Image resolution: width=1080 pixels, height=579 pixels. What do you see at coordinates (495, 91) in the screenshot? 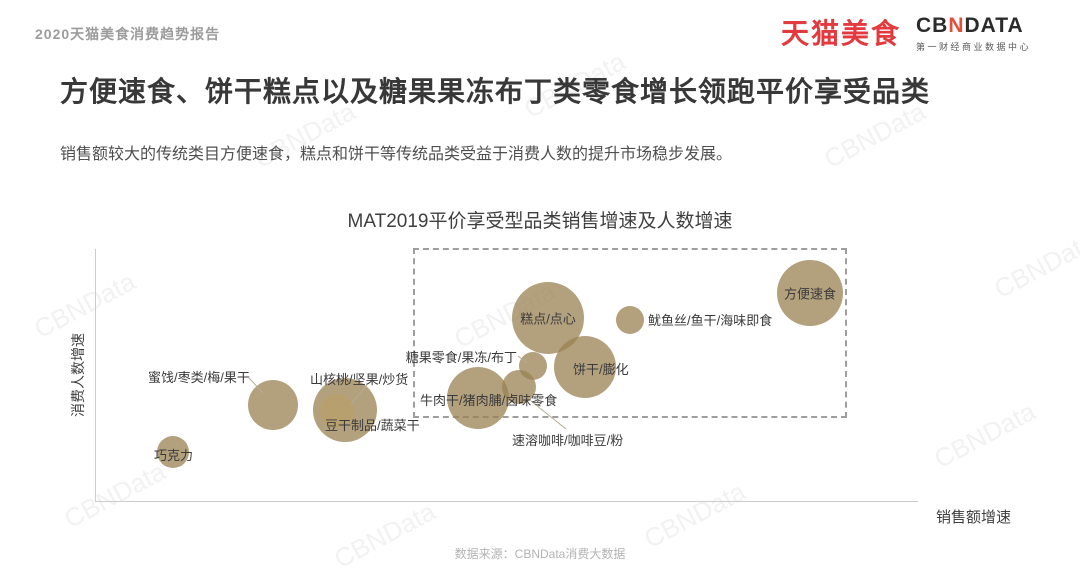
I see `page-title: 方便速食、饼干糕点以及糖果果冻布丁类零食增长领跑平价享受品类` at bounding box center [495, 91].